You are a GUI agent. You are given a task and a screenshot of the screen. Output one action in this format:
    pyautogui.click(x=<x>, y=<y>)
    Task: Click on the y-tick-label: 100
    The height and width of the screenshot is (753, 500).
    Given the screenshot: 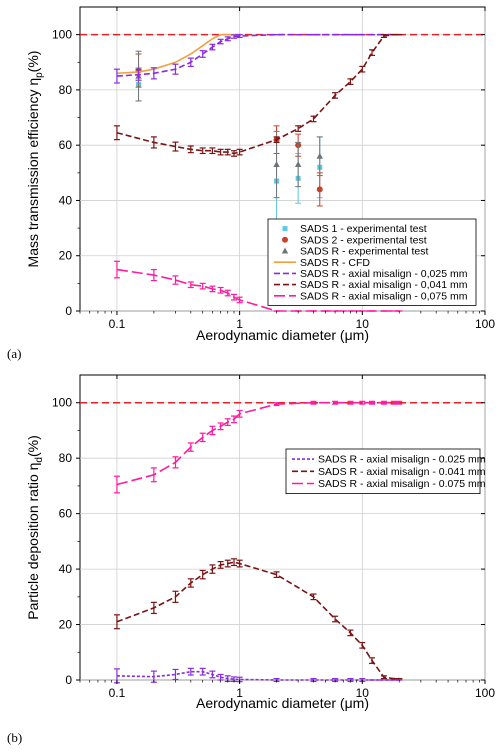 What is the action you would take?
    pyautogui.click(x=62, y=403)
    